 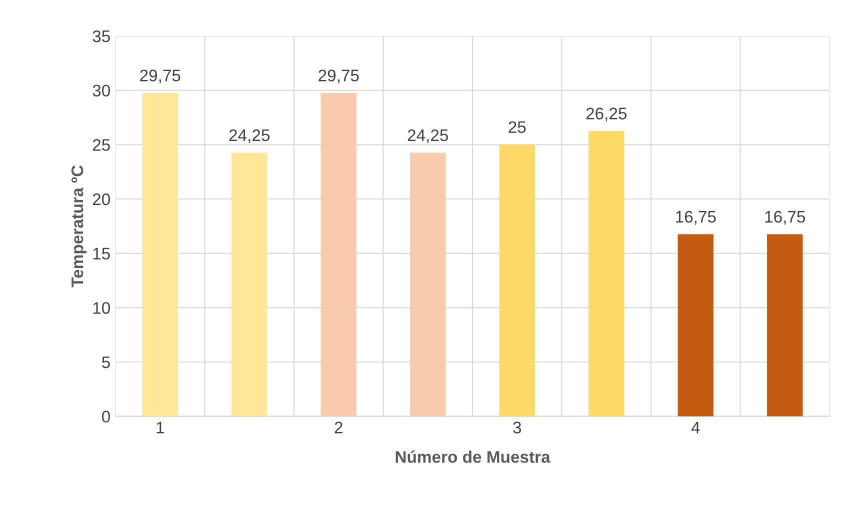 What do you see at coordinates (695, 428) in the screenshot?
I see `x-tick-label: 4` at bounding box center [695, 428].